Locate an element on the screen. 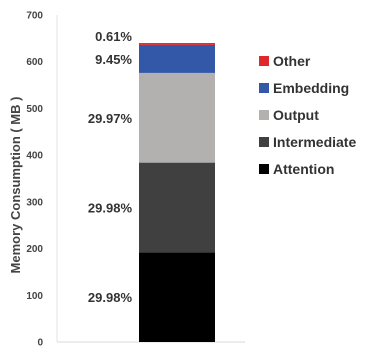 The image size is (368, 347). y-axis-ticks: 0 100 200 300 400 500 600 700 is located at coordinates (34, 179).